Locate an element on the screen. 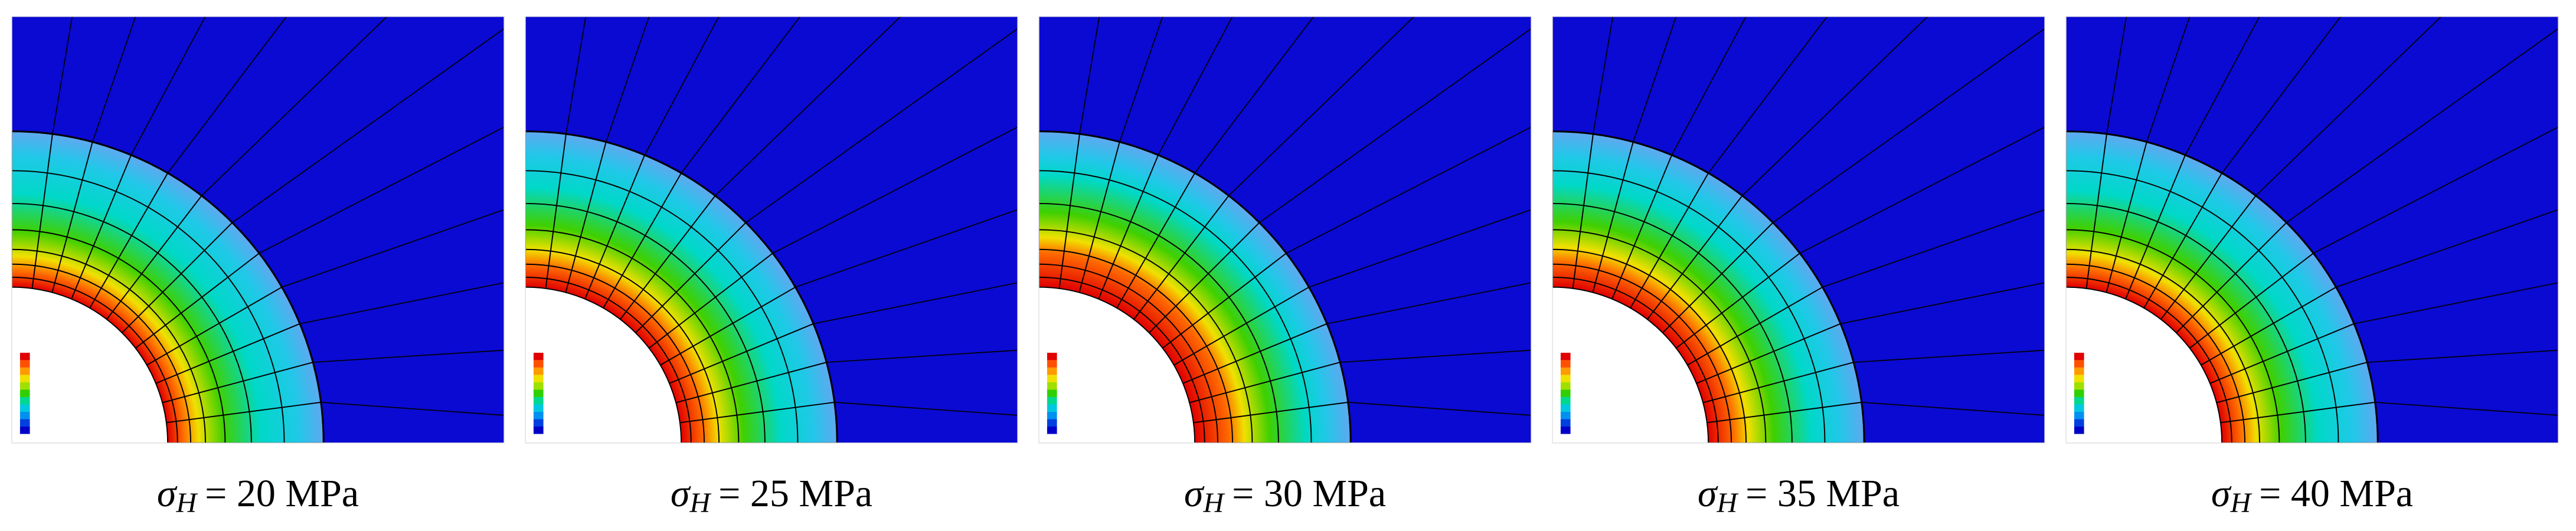 The image size is (2576, 531). caption-rest: = 20 MPa is located at coordinates (282, 493).